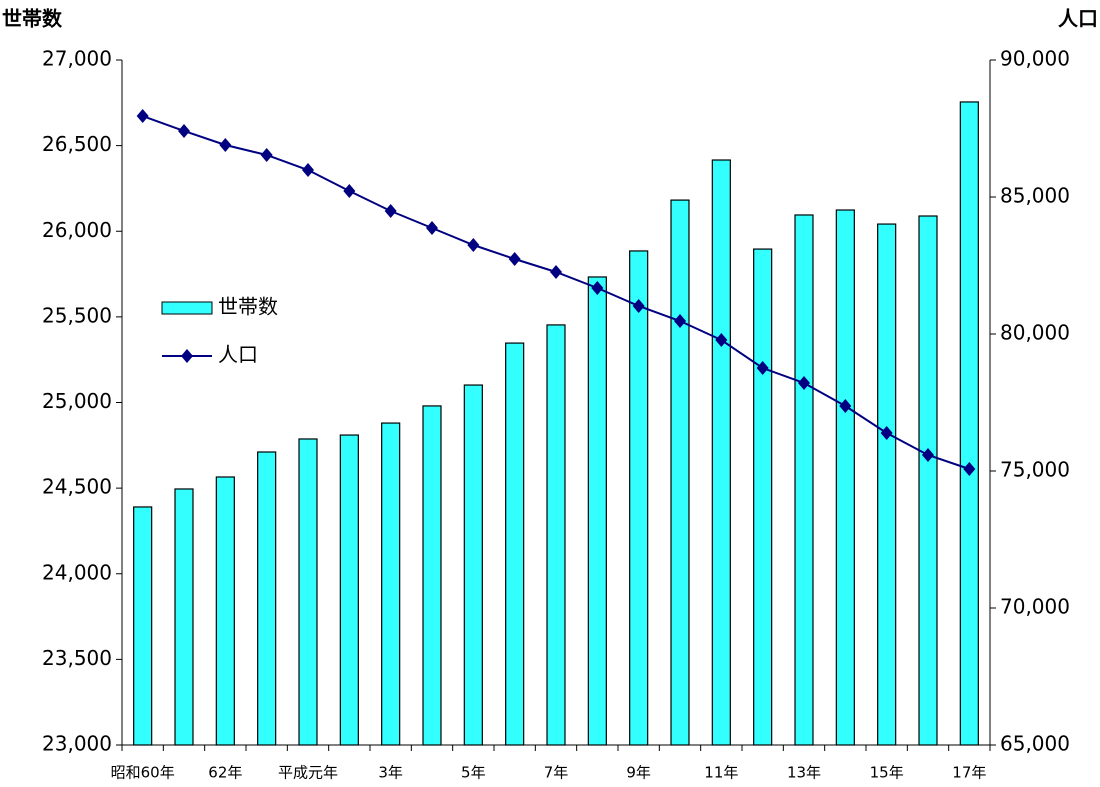 Image resolution: width=1100 pixels, height=787 pixels. I want to click on y-tick-label: 24,000, so click(77, 572).